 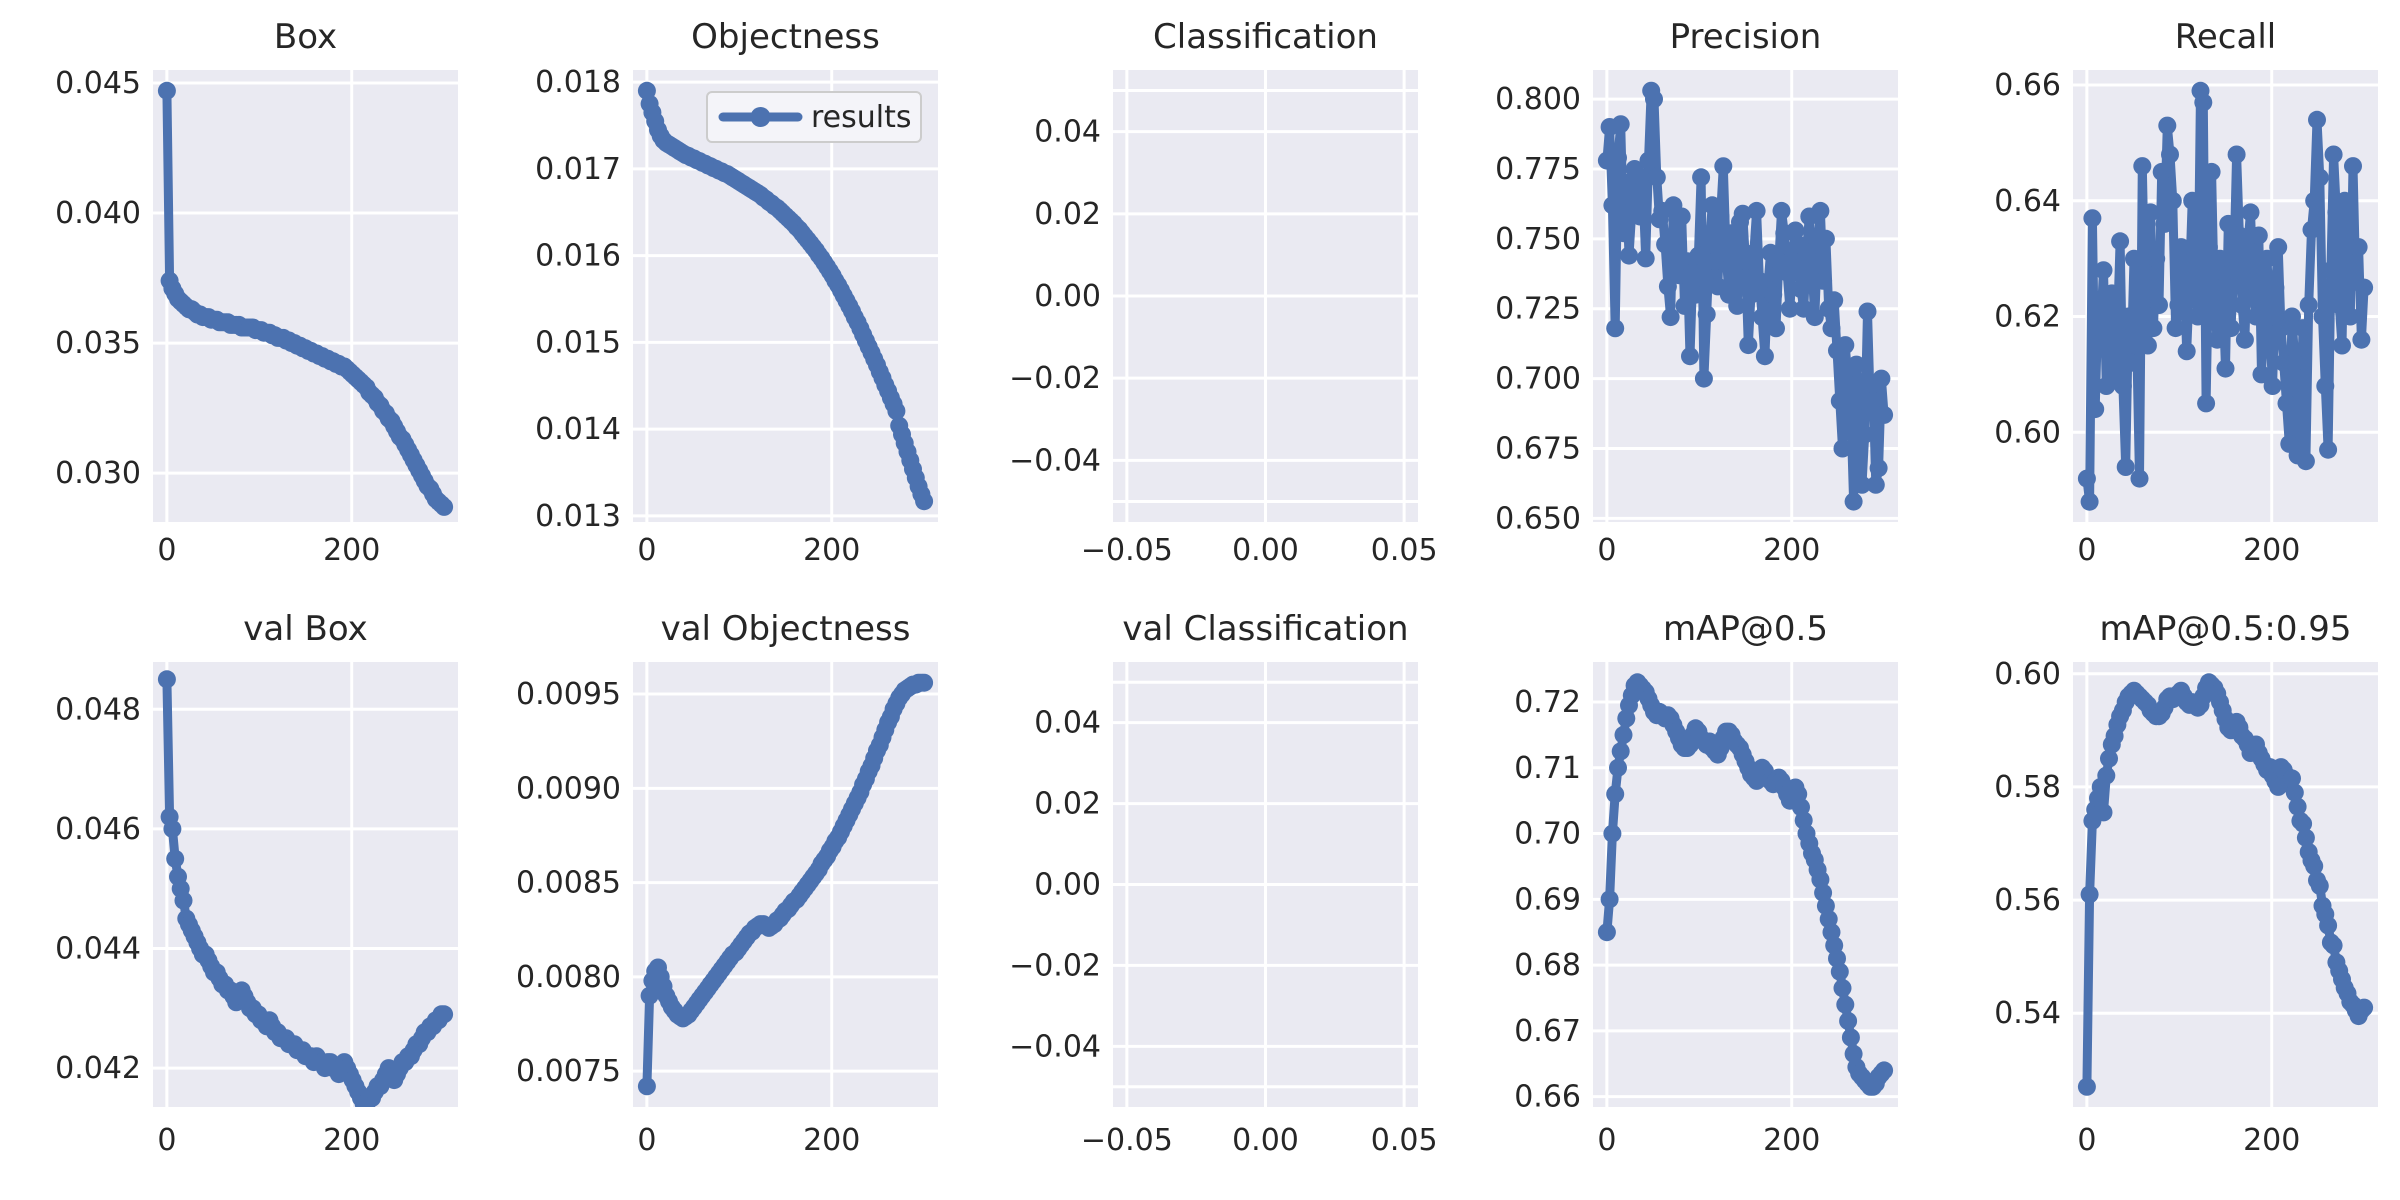 I want to click on series-results, so click(x=2225, y=296).